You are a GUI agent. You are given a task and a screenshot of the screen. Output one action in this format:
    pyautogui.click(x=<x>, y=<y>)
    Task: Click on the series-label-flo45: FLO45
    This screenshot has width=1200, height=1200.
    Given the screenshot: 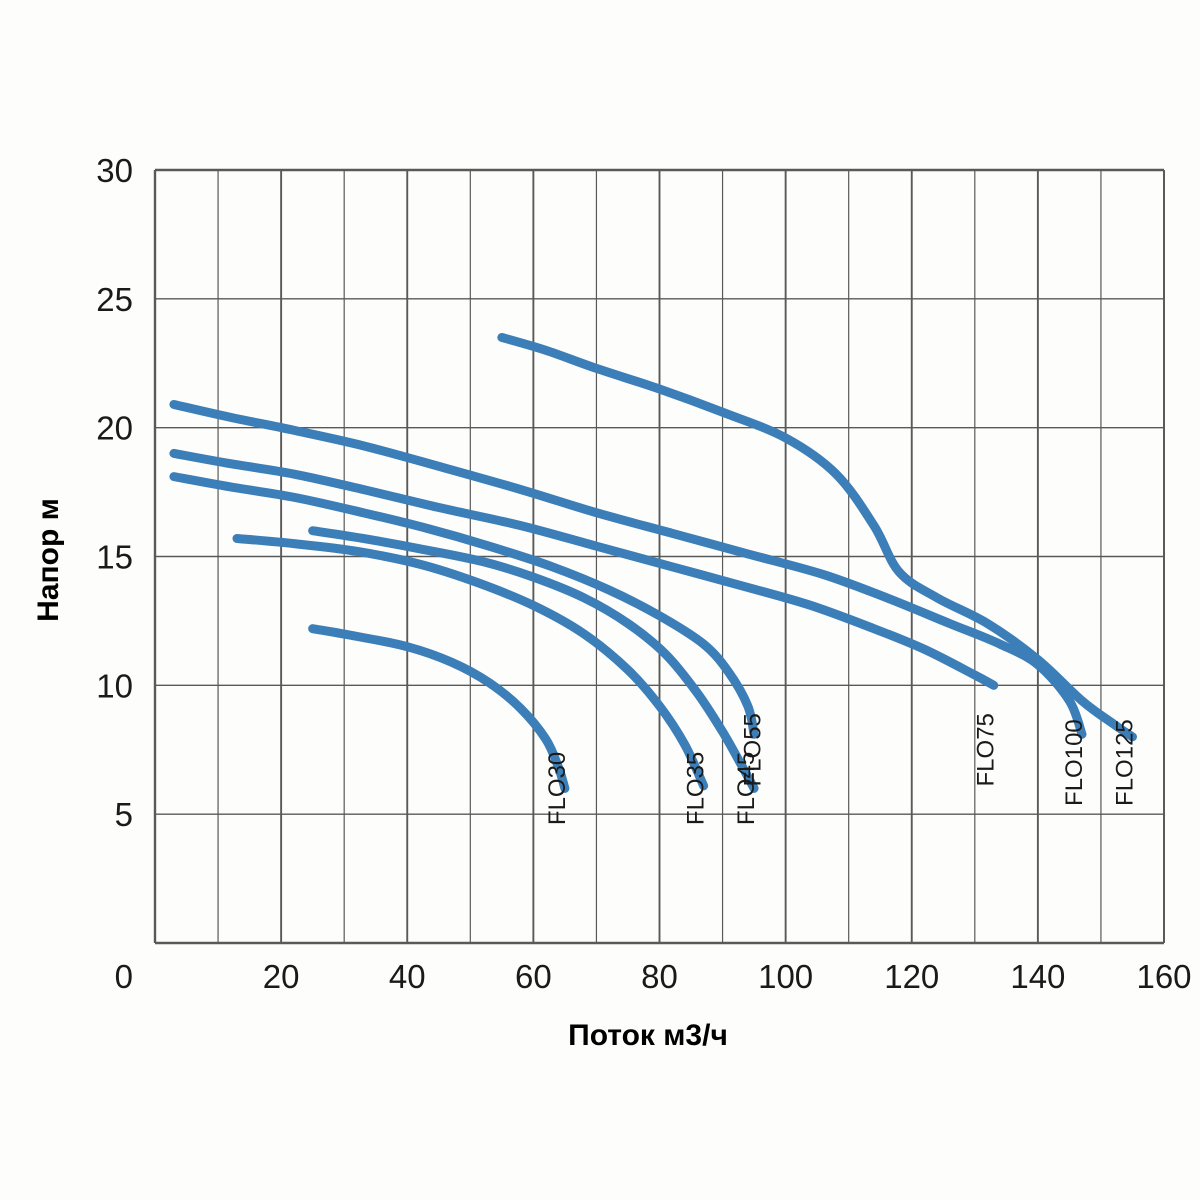 What is the action you would take?
    pyautogui.click(x=746, y=788)
    